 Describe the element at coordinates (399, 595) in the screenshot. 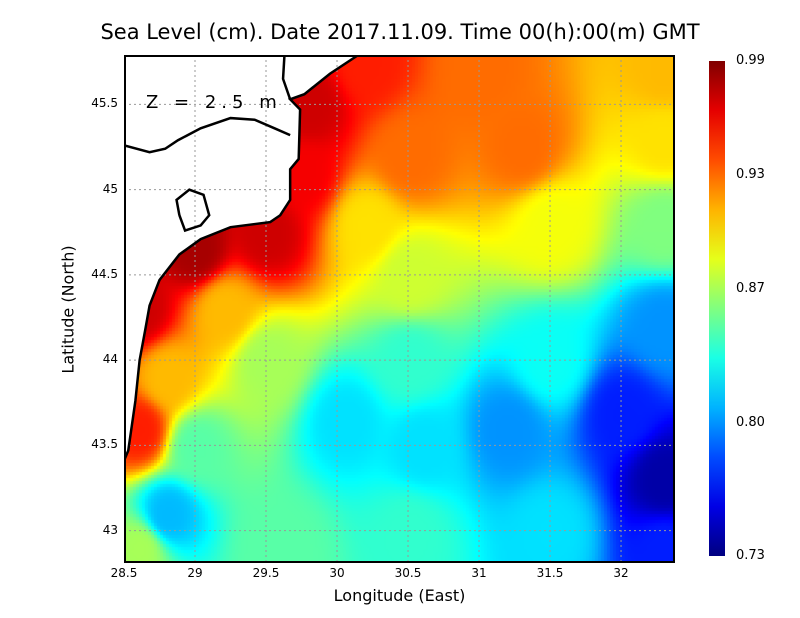

I see `x-axis-label: Longitude (East)` at that location.